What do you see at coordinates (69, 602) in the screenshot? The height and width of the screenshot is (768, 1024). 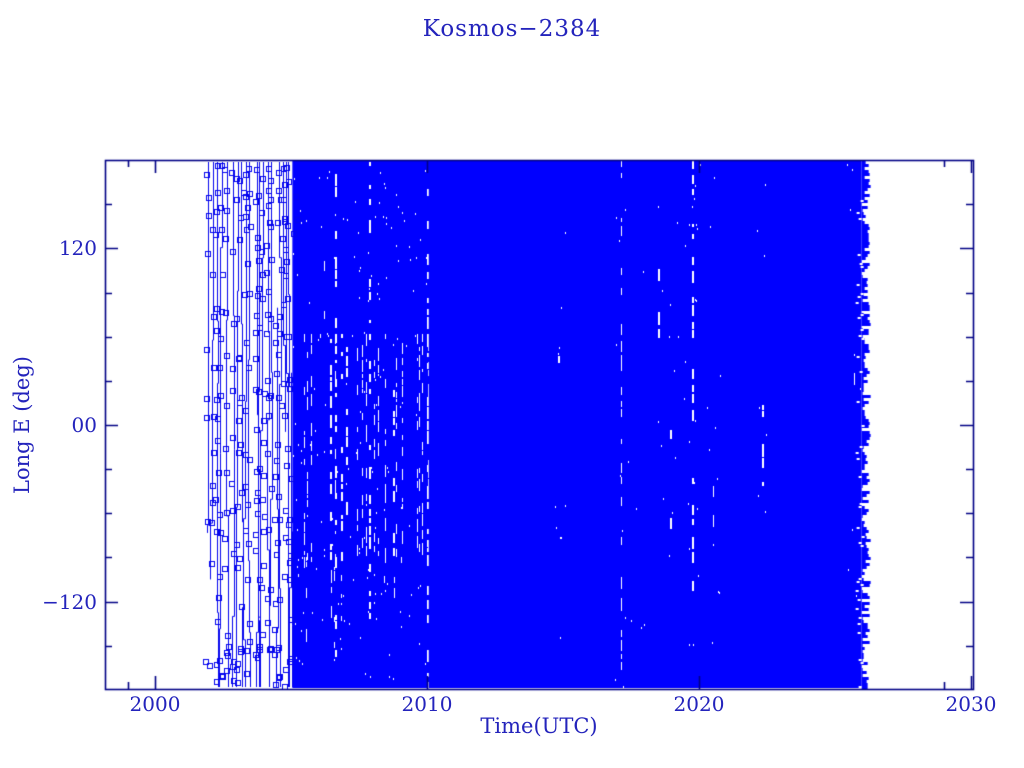 I see `y-tick-label-neg120: −120` at bounding box center [69, 602].